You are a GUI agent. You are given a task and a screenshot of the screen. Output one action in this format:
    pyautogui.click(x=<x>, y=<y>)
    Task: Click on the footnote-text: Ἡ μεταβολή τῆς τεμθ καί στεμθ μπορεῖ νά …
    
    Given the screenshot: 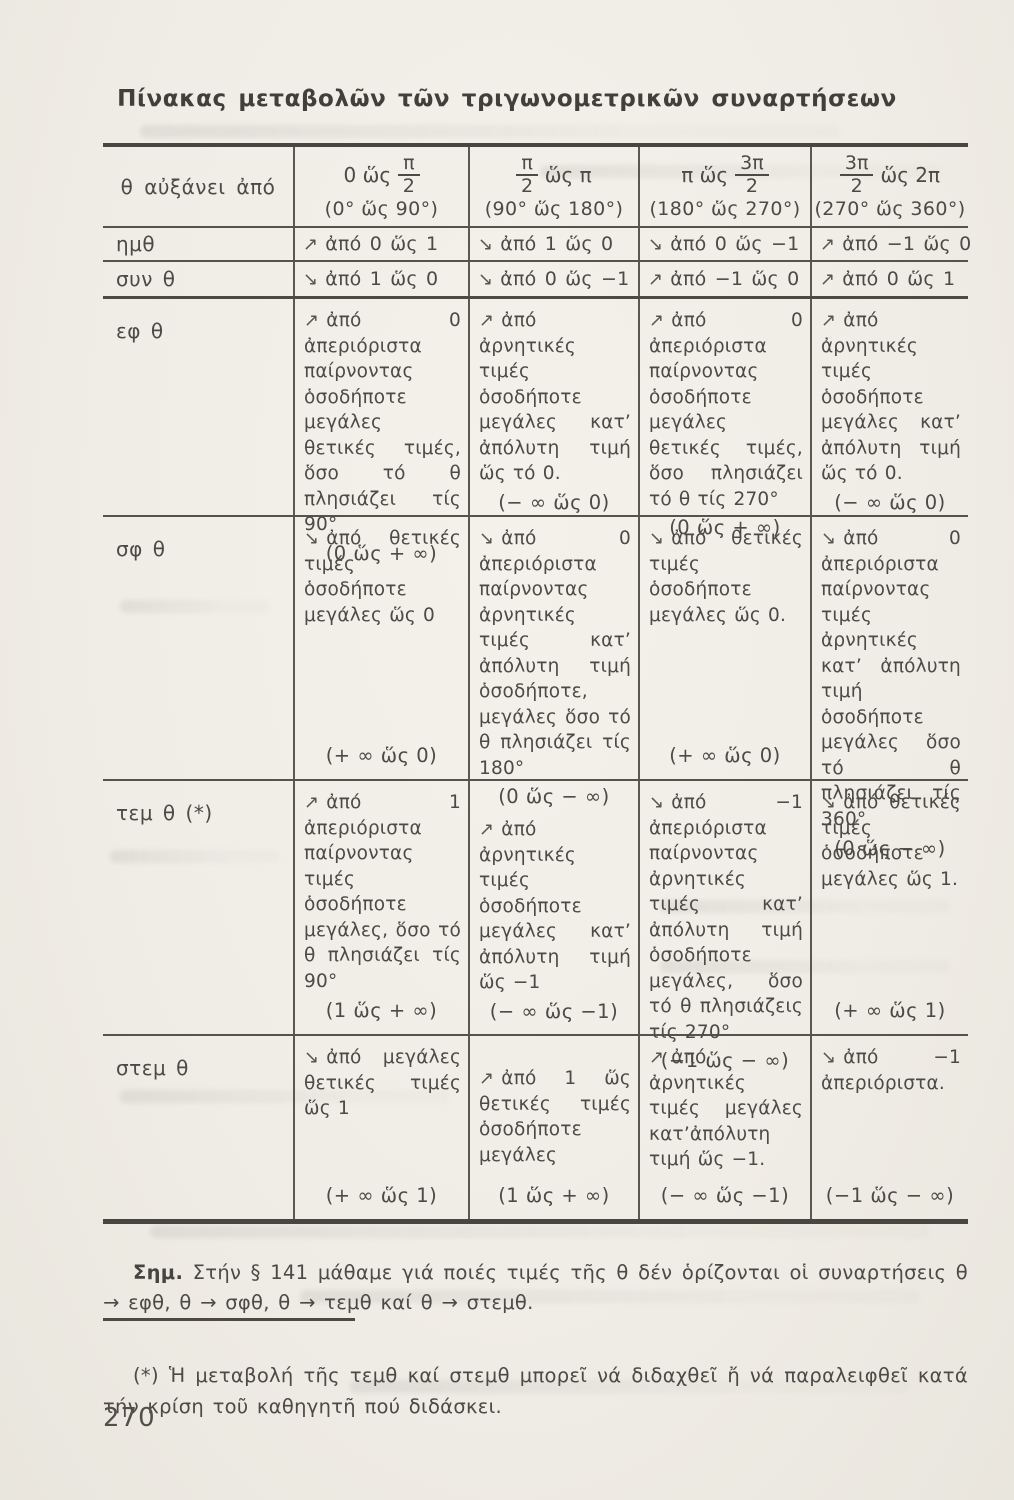 What is the action you would take?
    pyautogui.click(x=535, y=1390)
    